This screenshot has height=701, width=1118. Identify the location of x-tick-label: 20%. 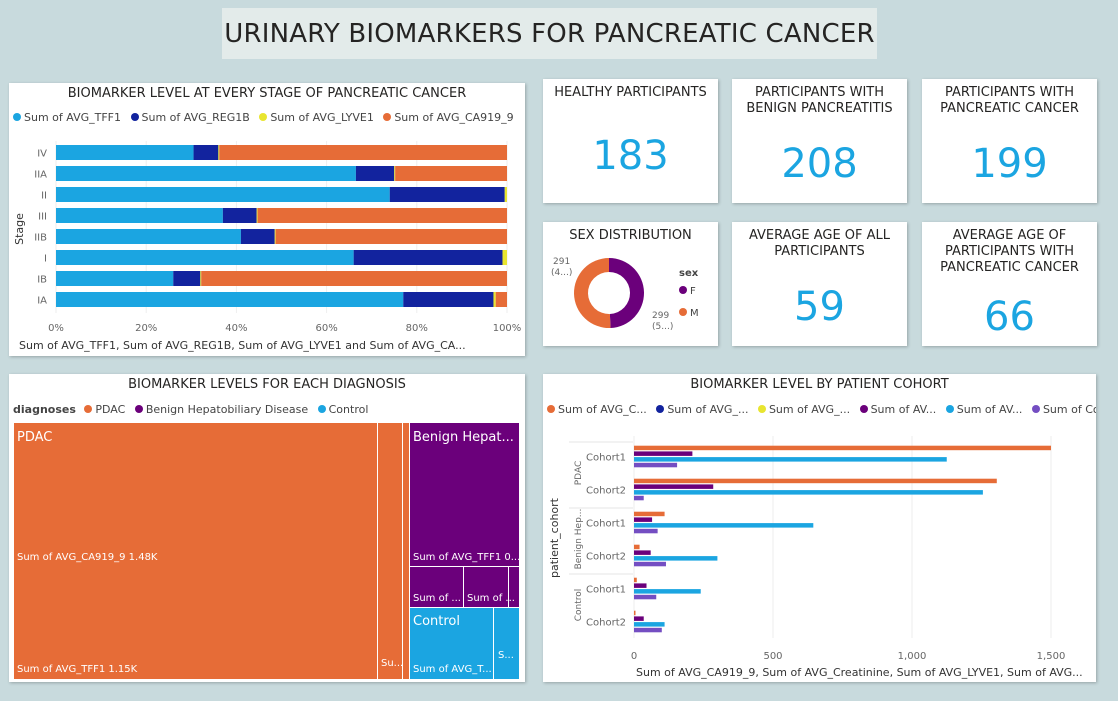
(146, 328).